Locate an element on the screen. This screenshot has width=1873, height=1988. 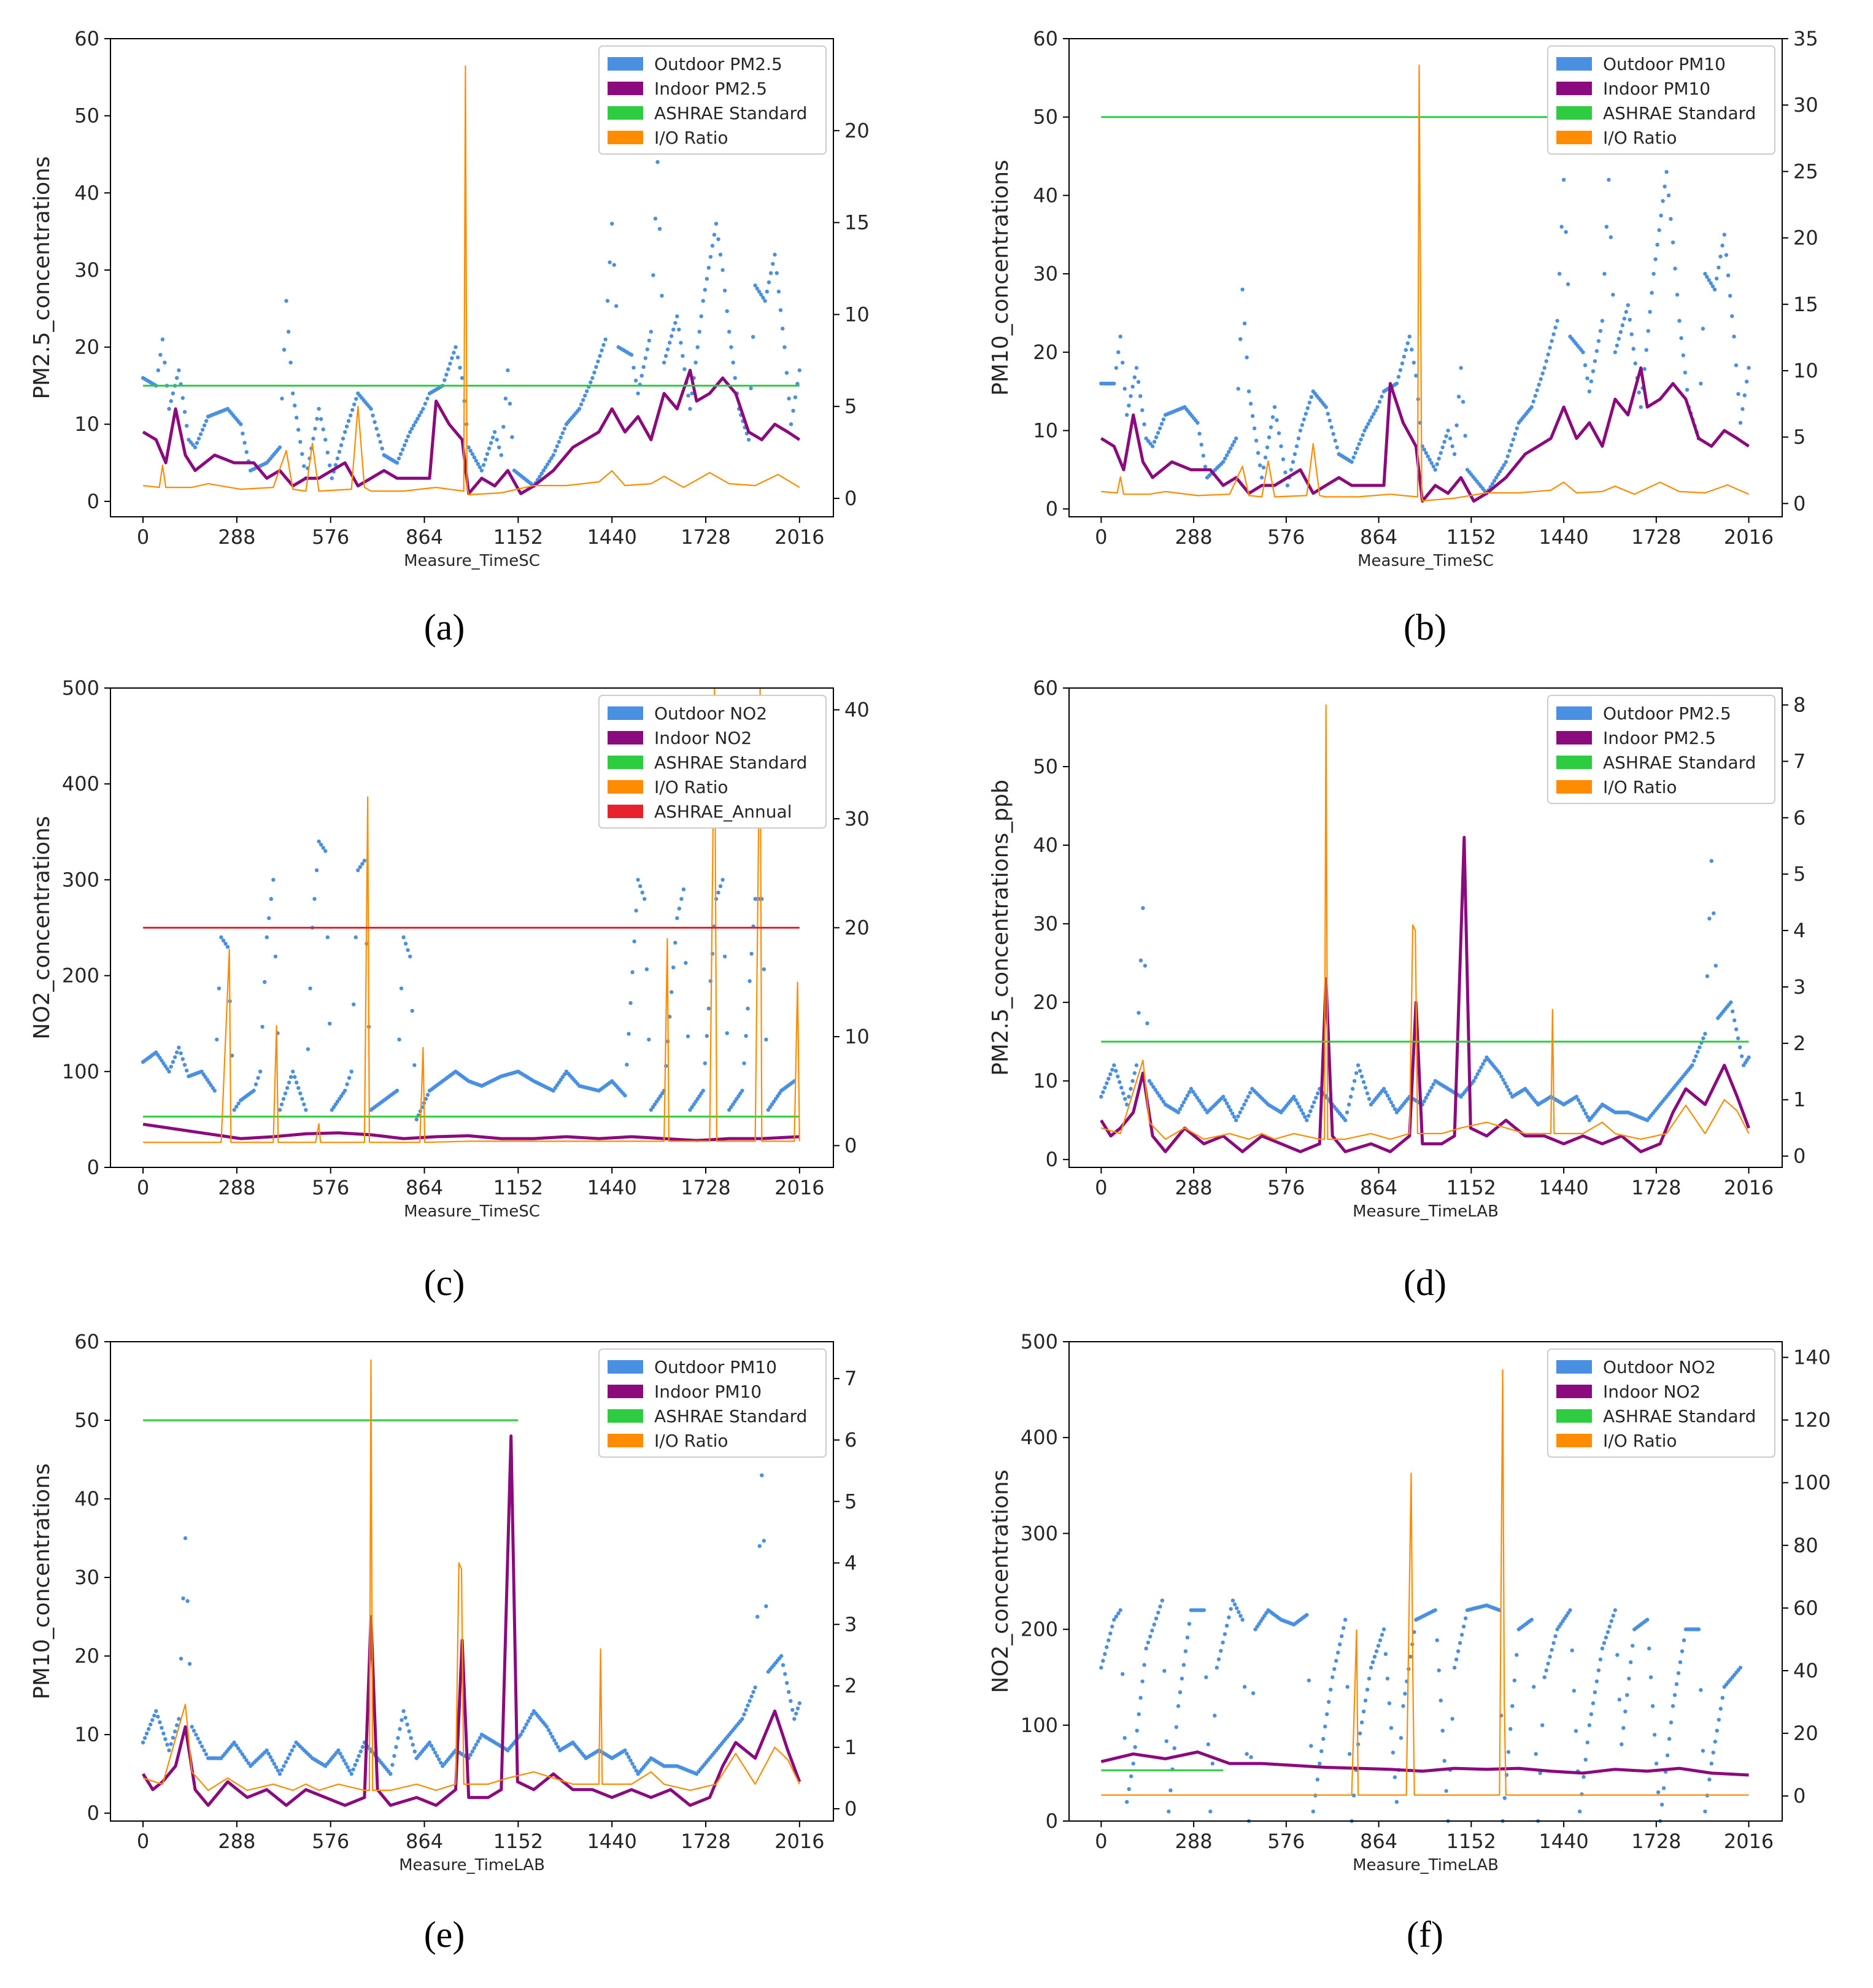
x-tick-label: 1152 is located at coordinates (518, 1841).